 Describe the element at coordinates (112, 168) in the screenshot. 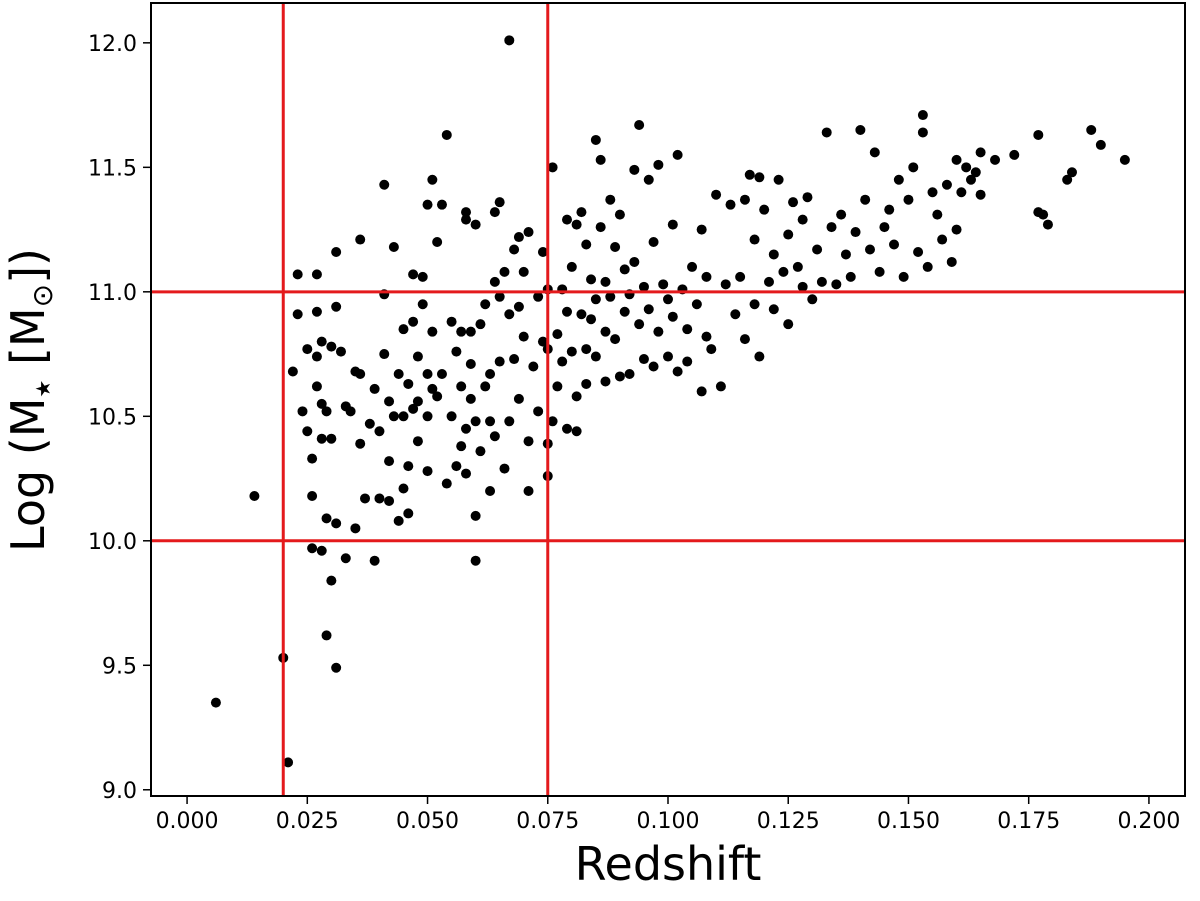

I see `y-tick-label: 11.5` at that location.